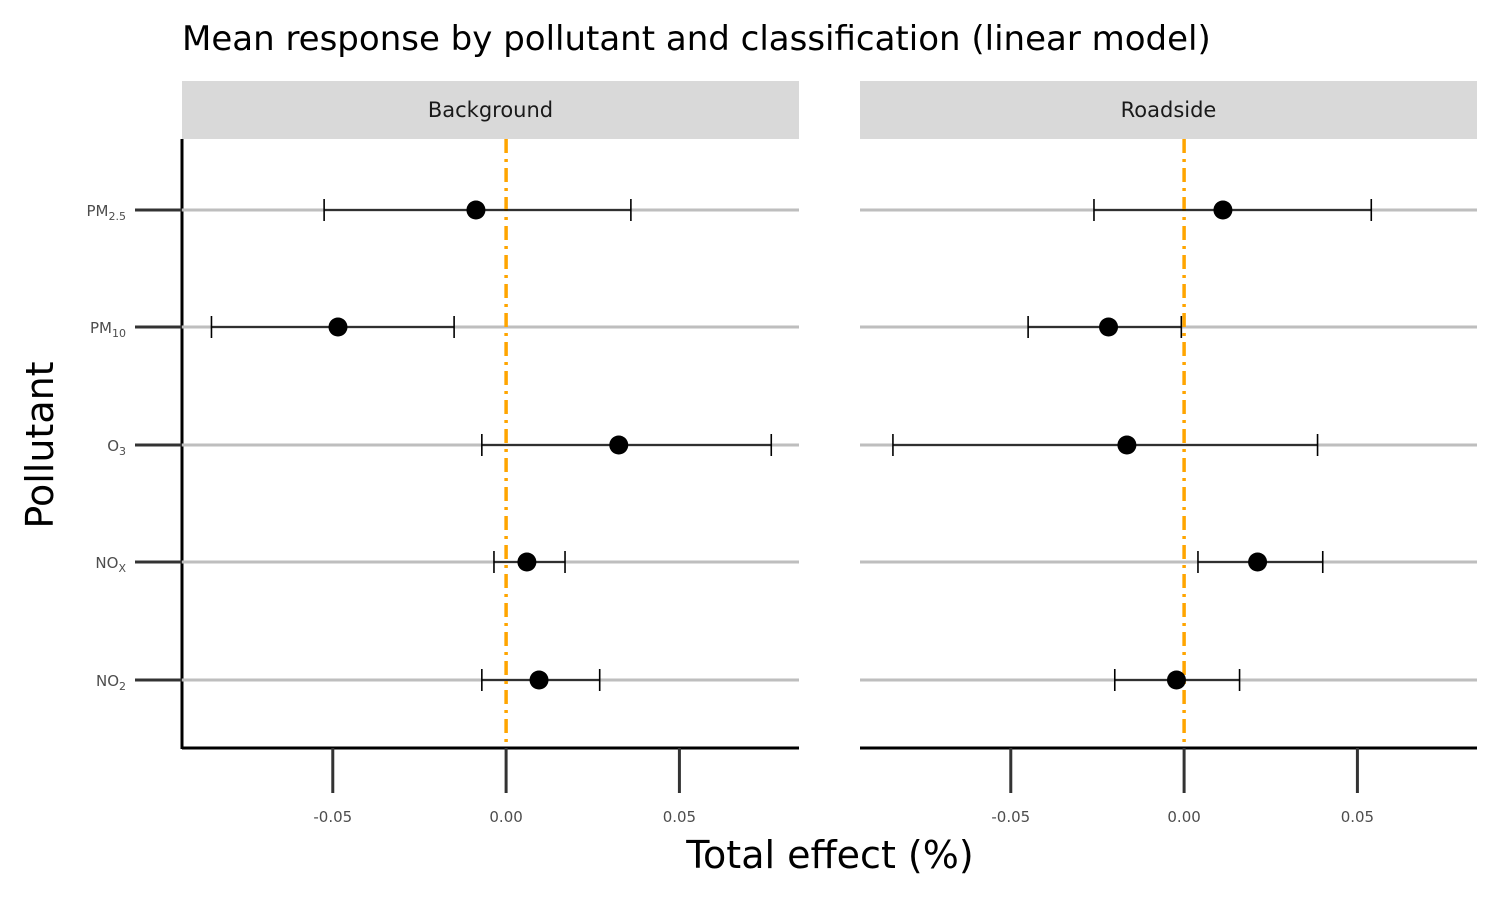 Image resolution: width=1500 pixels, height=904 pixels. I want to click on point-roadside-o3, so click(1127, 445).